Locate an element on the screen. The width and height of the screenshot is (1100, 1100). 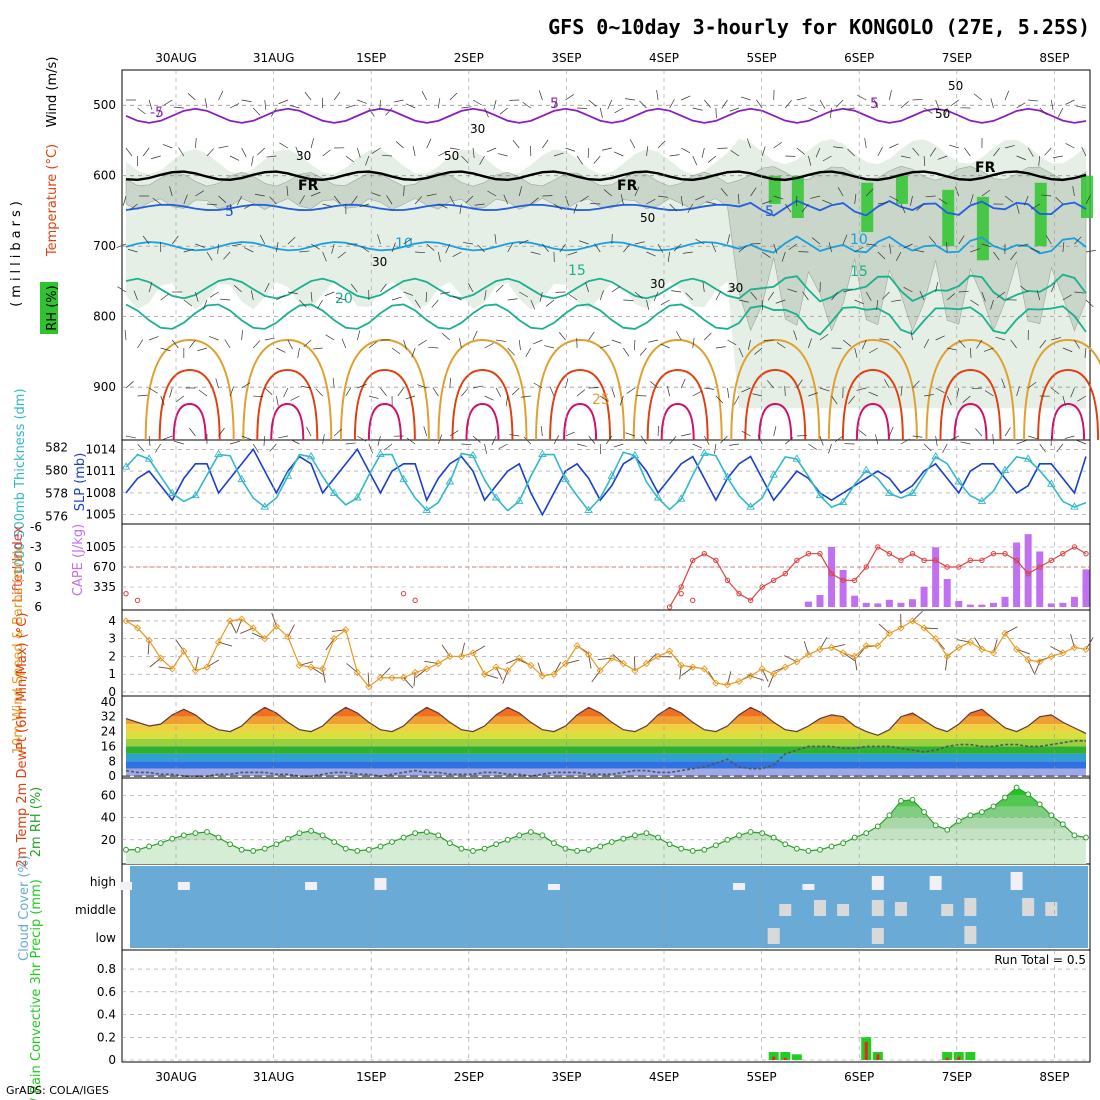
upper-axis-title: (millibars) is located at coordinates (16, 252).